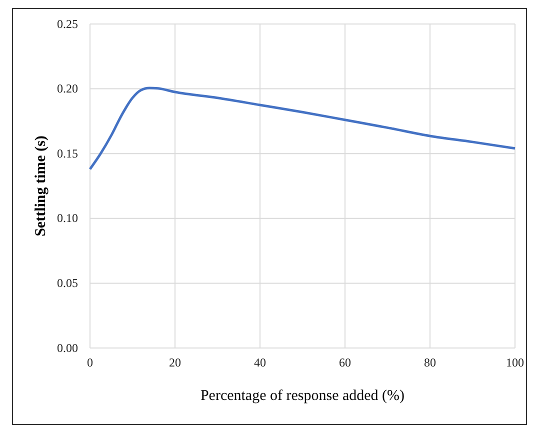  What do you see at coordinates (67, 153) in the screenshot?
I see `y-tick-label: 0.15` at bounding box center [67, 153].